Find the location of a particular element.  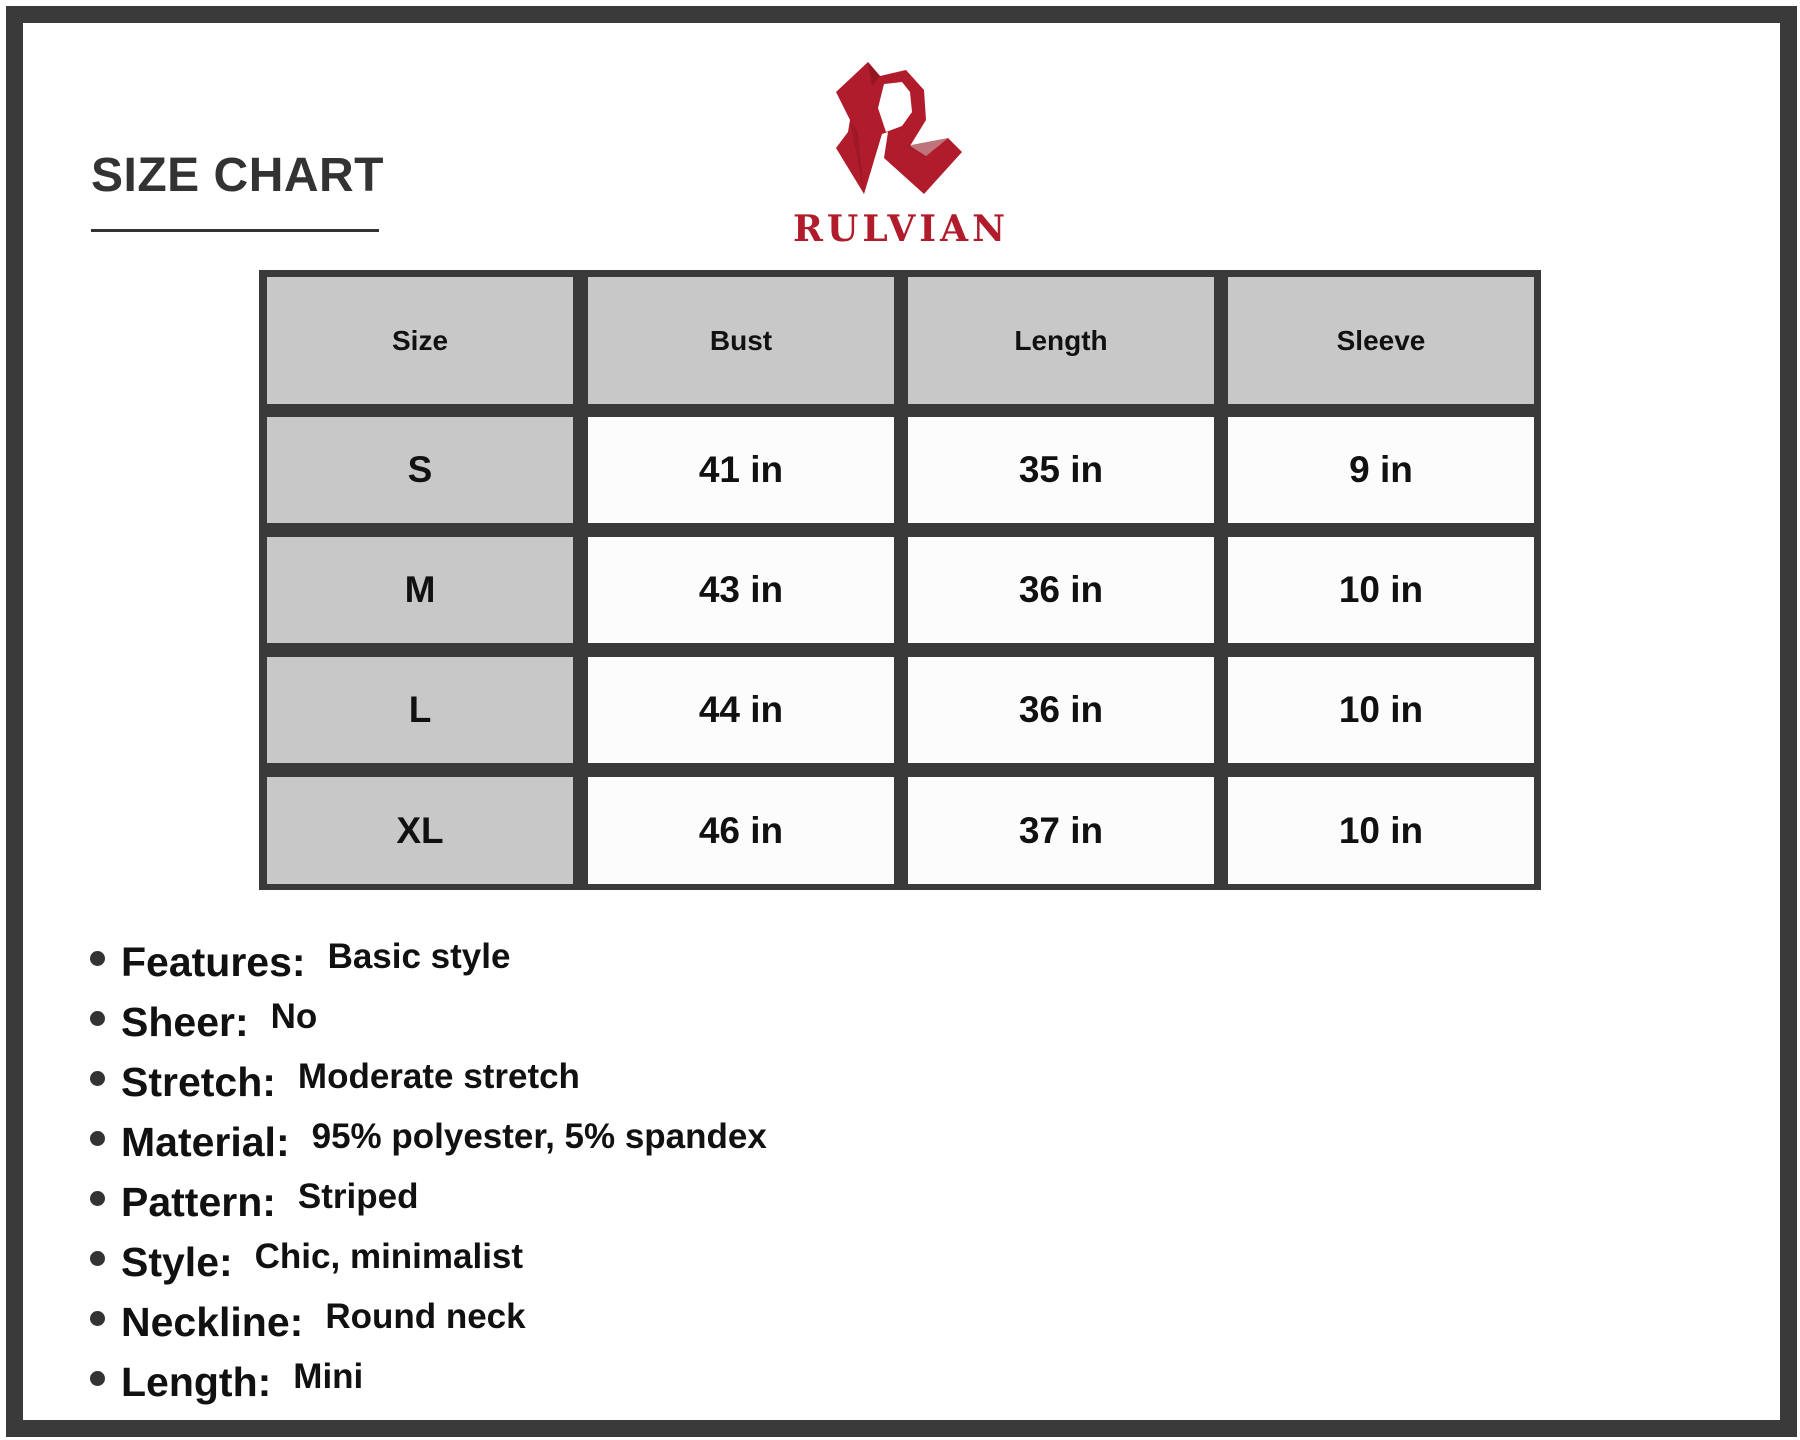

spec-label: Pattern: is located at coordinates (198, 1201).